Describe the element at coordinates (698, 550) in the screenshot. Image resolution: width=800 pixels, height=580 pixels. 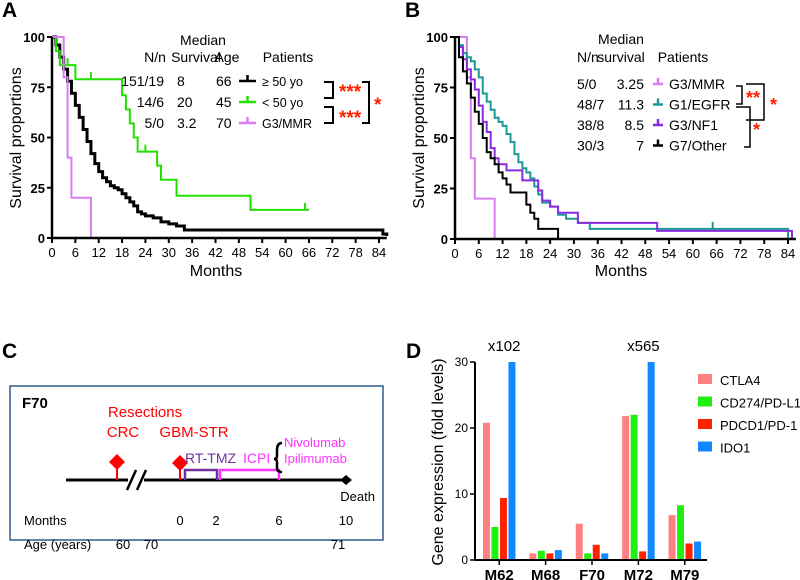
I see `bar-m79-ido1` at that location.